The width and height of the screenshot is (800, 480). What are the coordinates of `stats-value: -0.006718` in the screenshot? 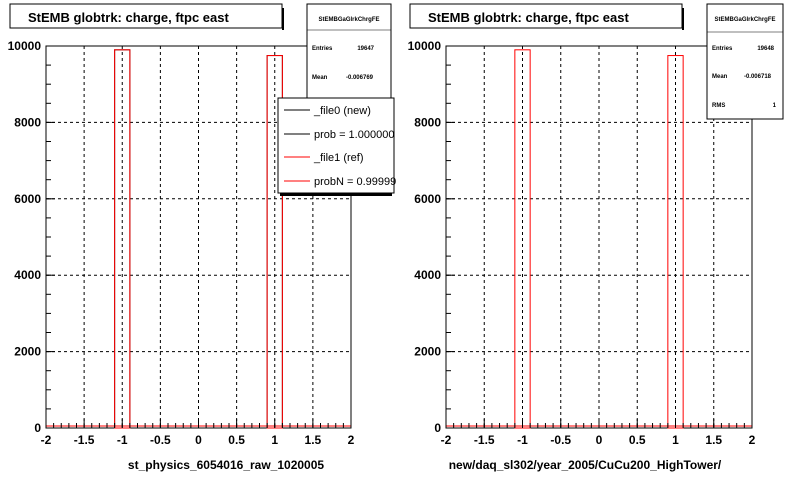 It's located at (758, 77).